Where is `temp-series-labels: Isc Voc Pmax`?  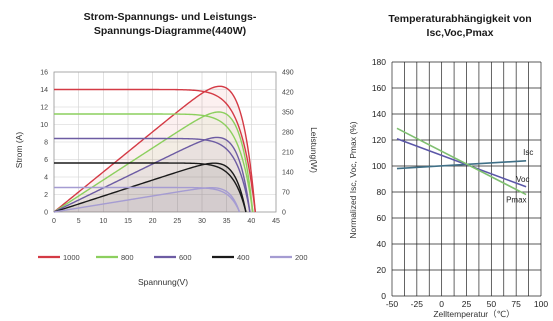
temp-series-labels: Isc Voc Pmax is located at coordinates (519, 176).